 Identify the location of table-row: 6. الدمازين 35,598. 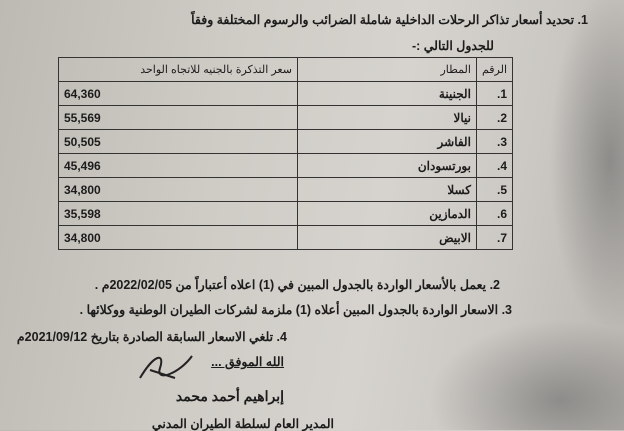
(286, 213).